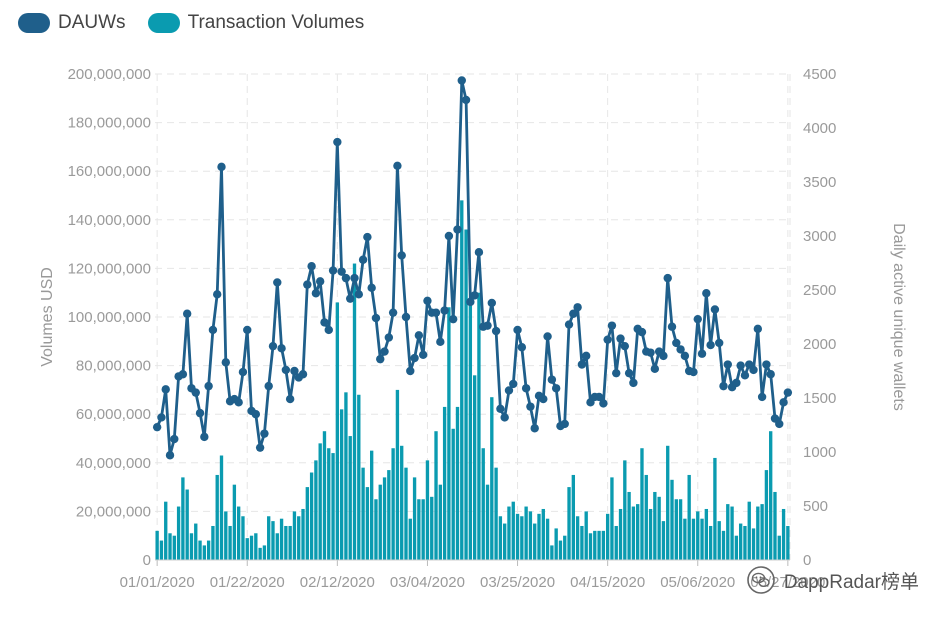 This screenshot has width=949, height=623. What do you see at coordinates (255, 23) in the screenshot?
I see `legend-item-transaction-volumes: Transaction Volumes` at bounding box center [255, 23].